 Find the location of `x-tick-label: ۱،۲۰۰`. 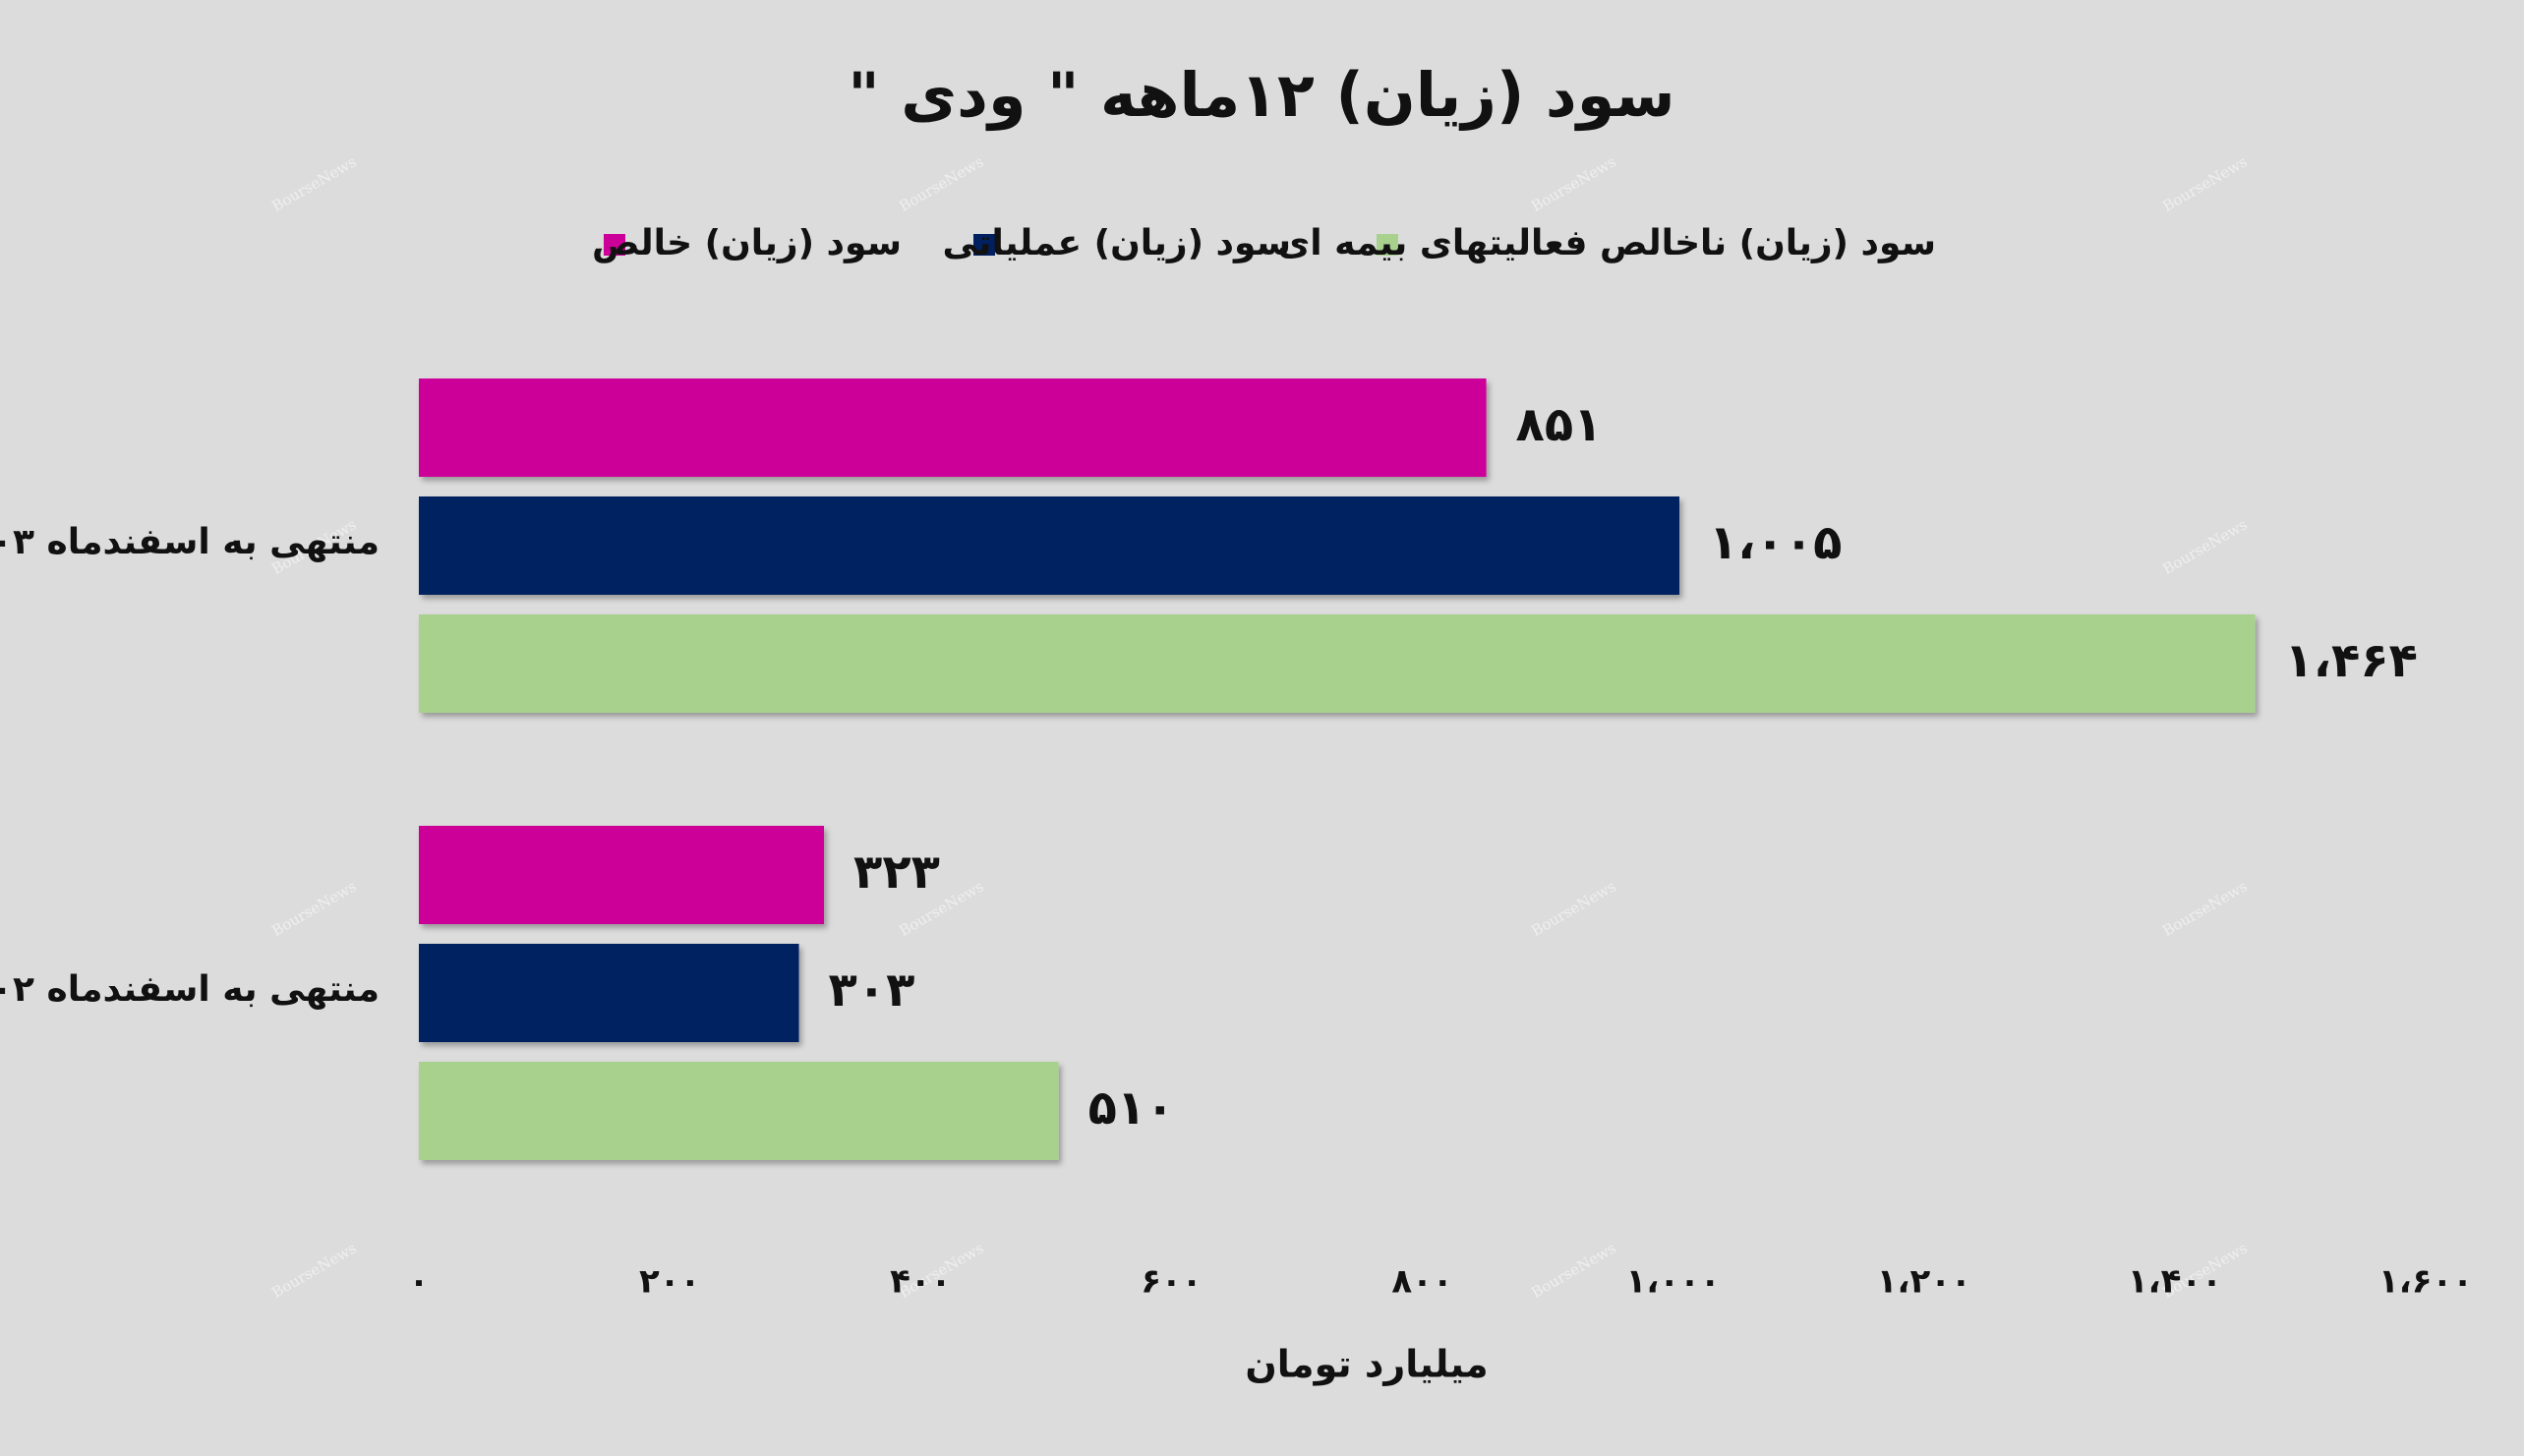

x-tick-label: ۱،۲۰۰ is located at coordinates (1924, 1282).